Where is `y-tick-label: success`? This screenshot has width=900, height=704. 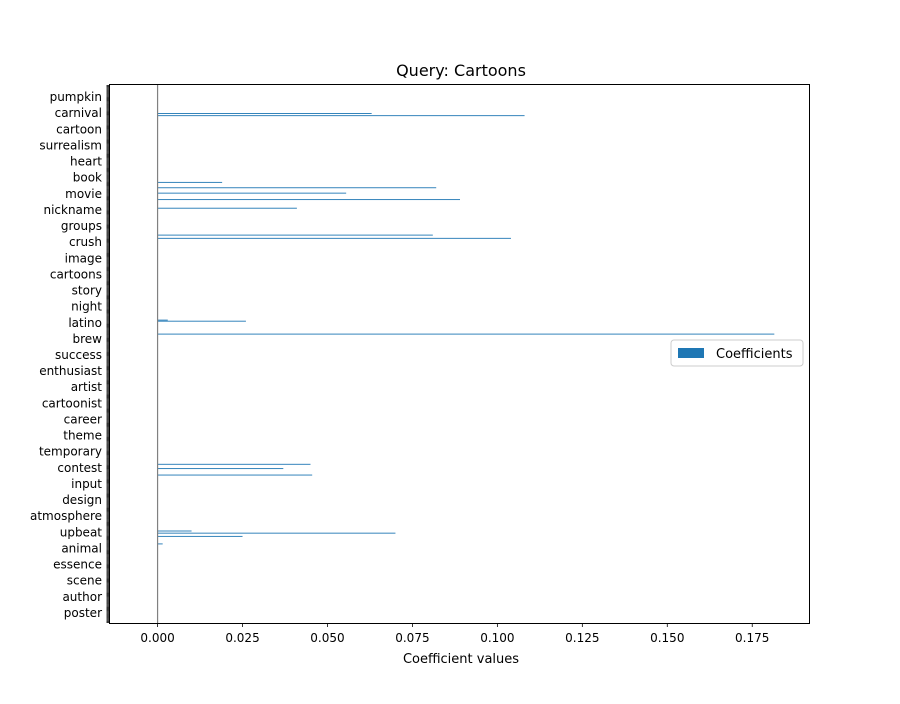 y-tick-label: success is located at coordinates (78, 355).